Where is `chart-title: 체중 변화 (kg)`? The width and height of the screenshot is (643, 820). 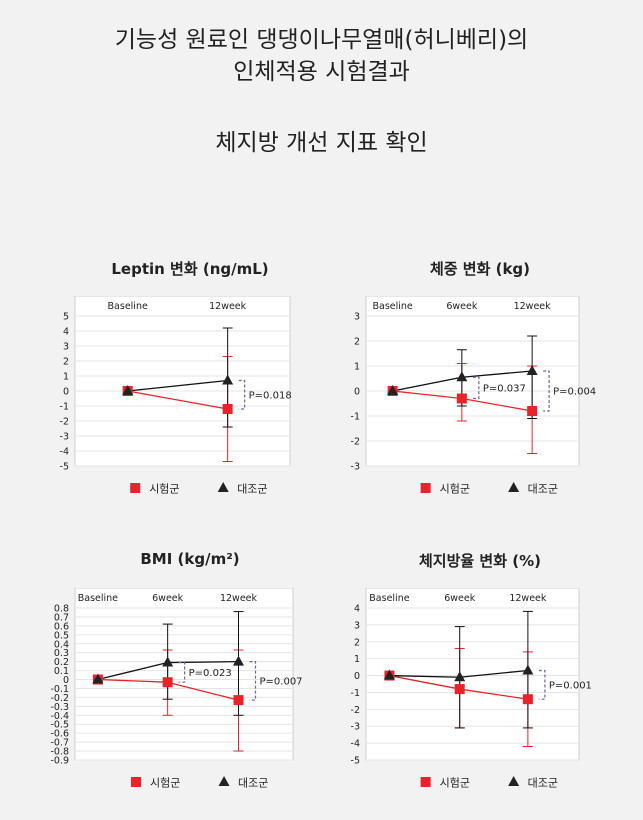
chart-title: 체중 변화 (kg) is located at coordinates (480, 269).